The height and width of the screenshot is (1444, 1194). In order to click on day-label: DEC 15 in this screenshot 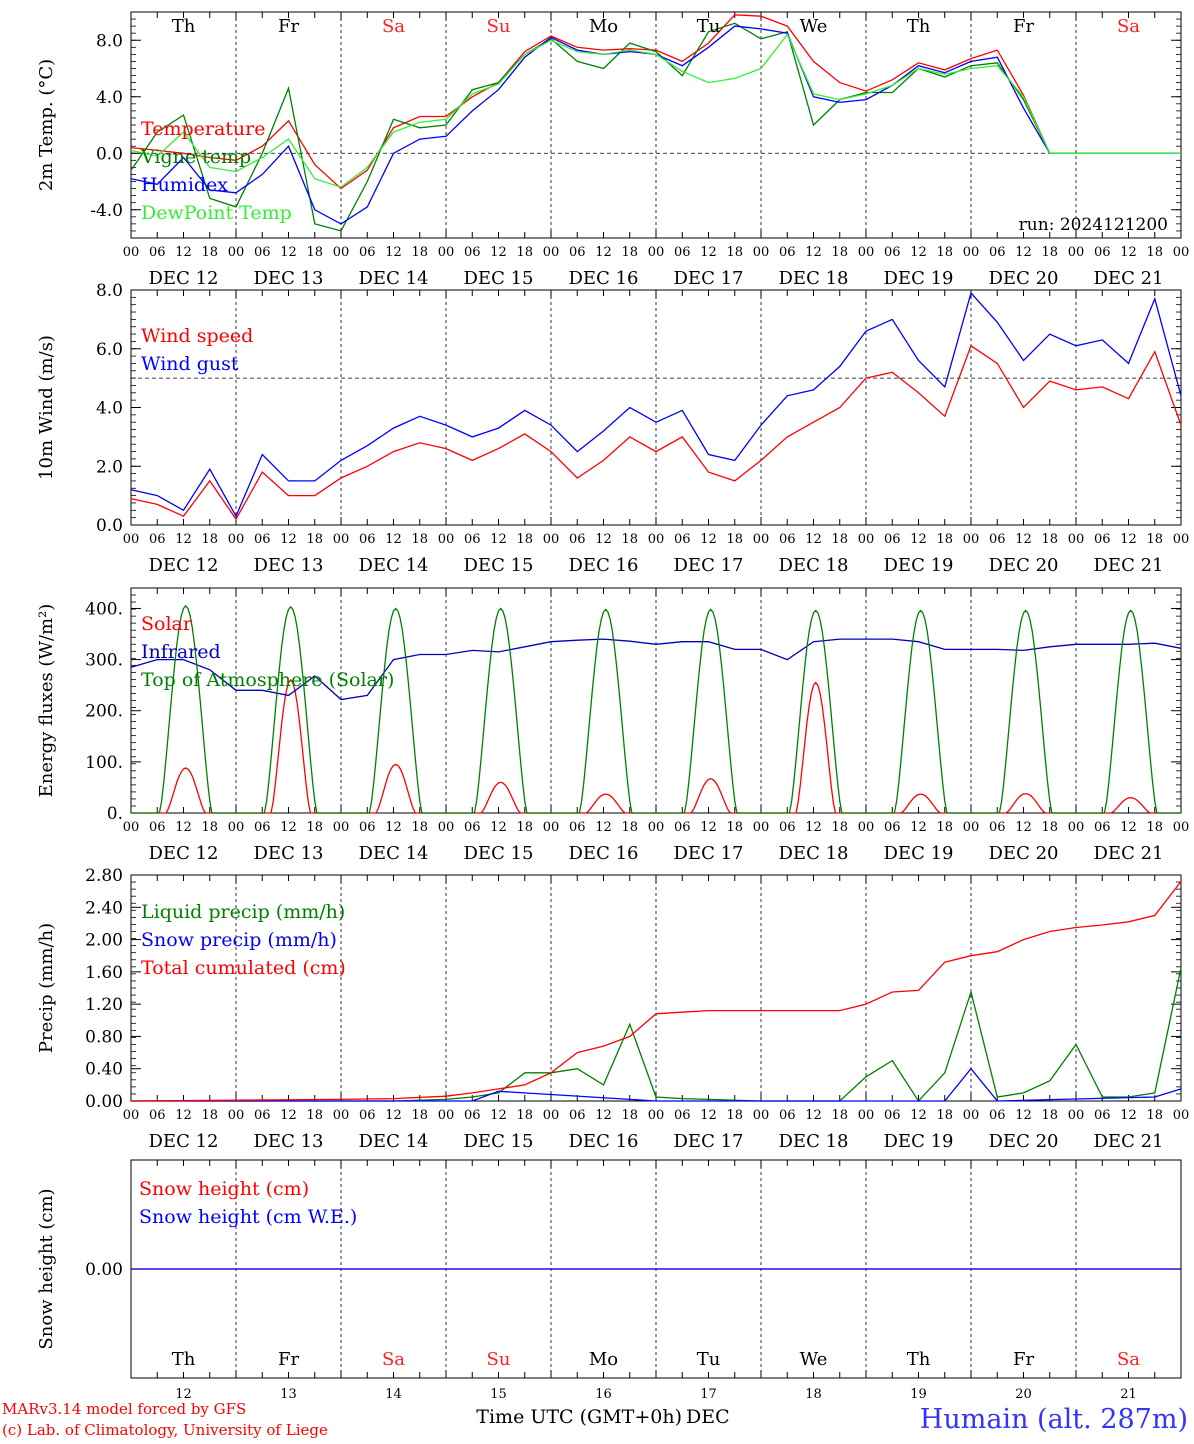, I will do `click(499, 278)`.